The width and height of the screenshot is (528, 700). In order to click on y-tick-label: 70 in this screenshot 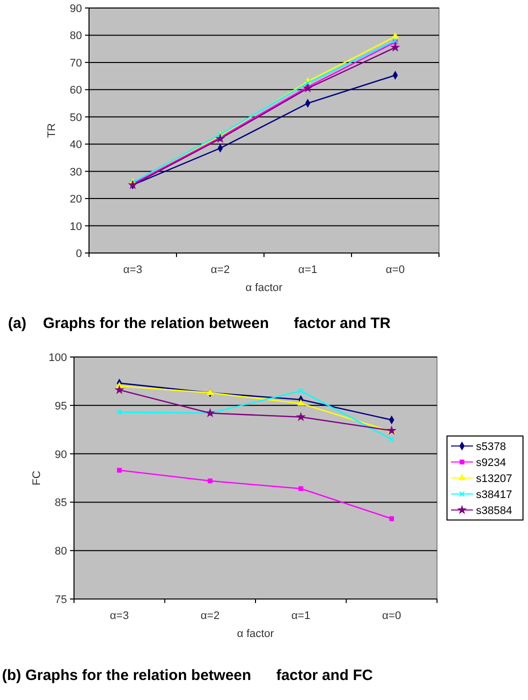, I will do `click(76, 63)`.